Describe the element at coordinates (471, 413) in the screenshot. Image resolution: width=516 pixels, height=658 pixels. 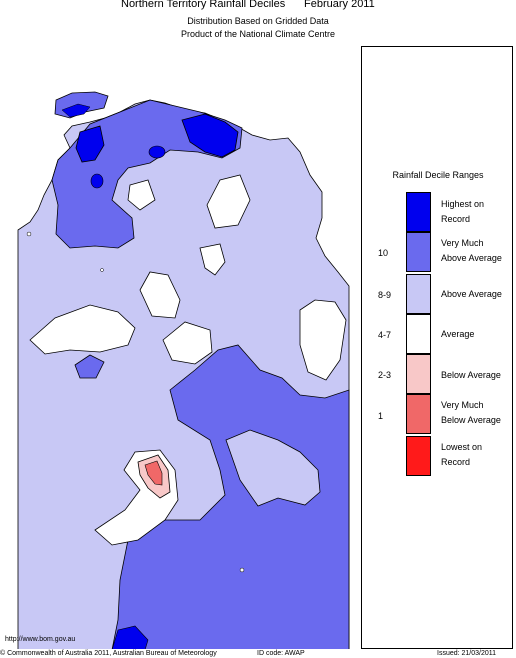
I see `legend-label-very-much-below: Very Much Below Average` at that location.